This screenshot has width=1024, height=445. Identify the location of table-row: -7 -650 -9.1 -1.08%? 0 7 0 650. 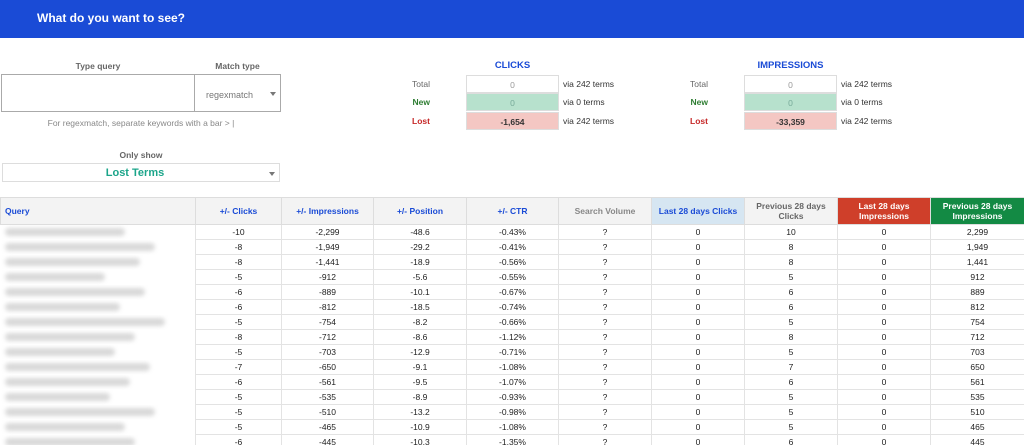
(512, 367).